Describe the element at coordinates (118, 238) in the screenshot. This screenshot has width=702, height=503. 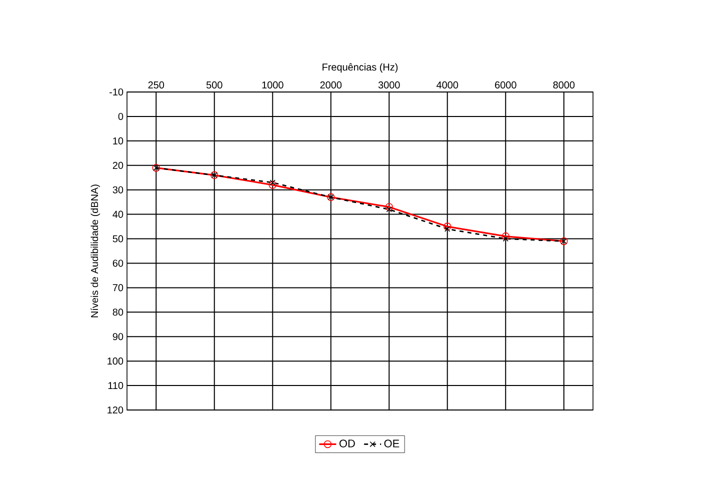
I see `y-tick-label: 50` at that location.